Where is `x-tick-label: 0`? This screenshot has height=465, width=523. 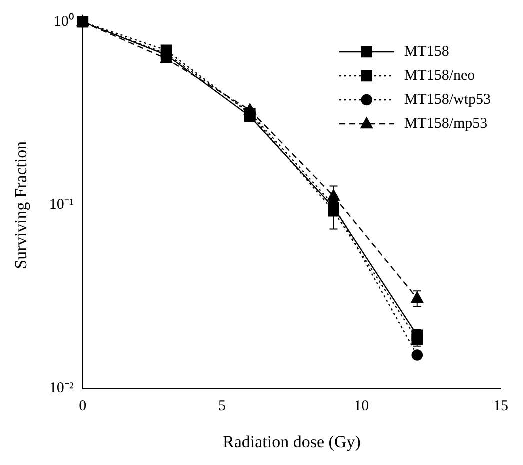
x-tick-label: 0 is located at coordinates (83, 406).